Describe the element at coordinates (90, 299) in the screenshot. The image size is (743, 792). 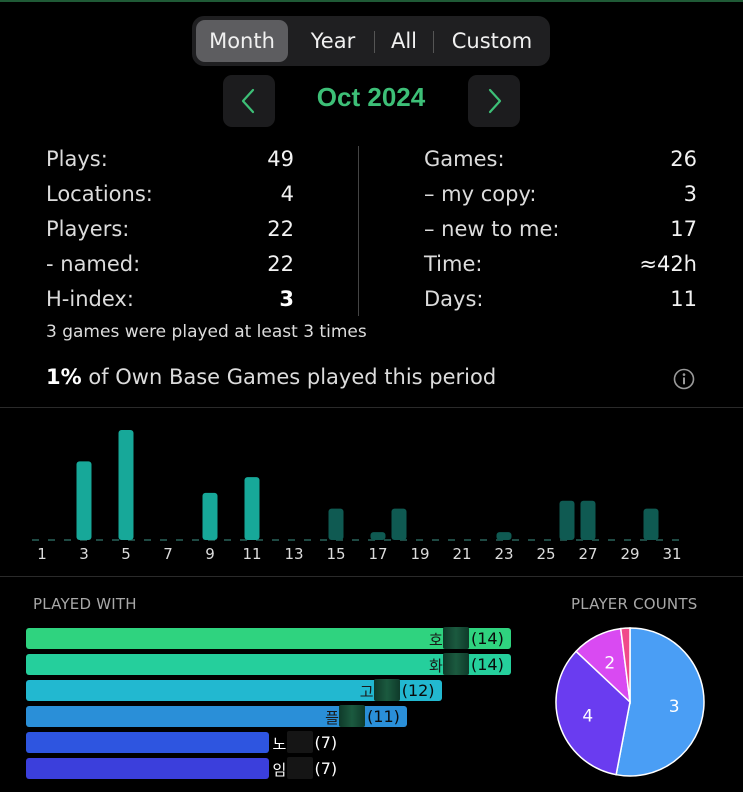
I see `stat-hindex-label: H-index:` at that location.